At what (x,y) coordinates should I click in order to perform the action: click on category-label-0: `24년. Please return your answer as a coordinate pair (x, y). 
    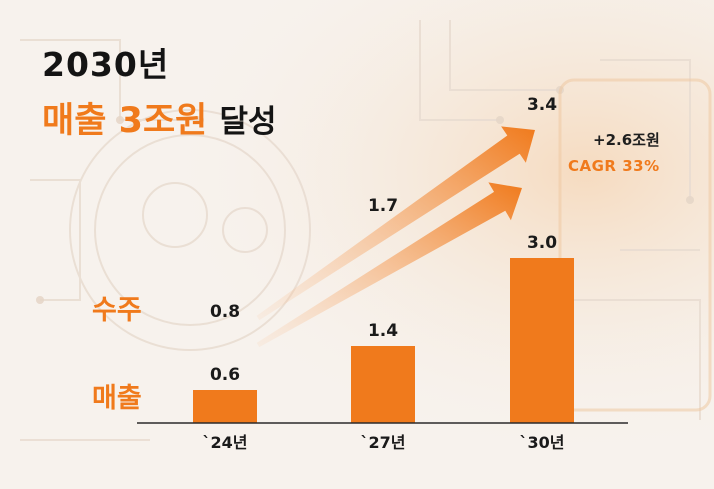
    Looking at the image, I should click on (225, 442).